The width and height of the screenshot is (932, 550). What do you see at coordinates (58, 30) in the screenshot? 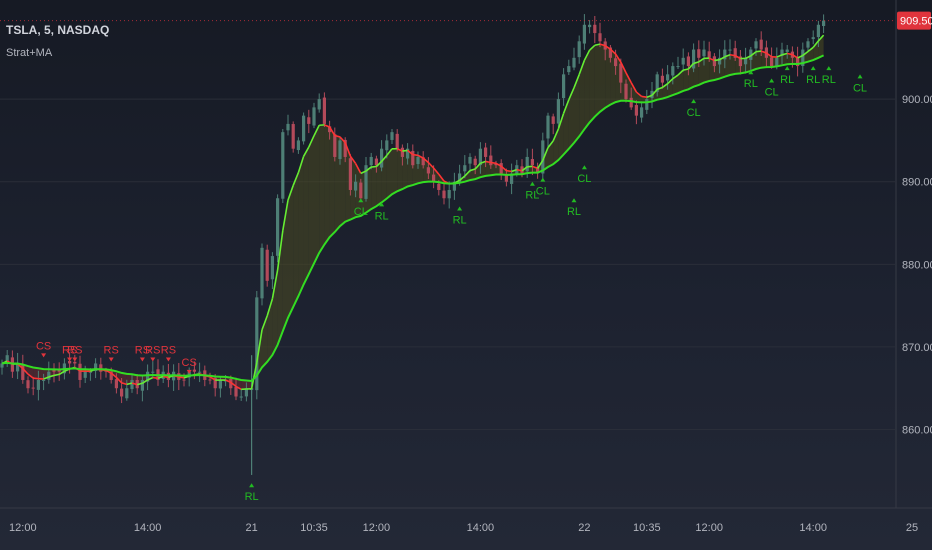
I see `symbol-title: TSLA, 5, NASDAQ` at bounding box center [58, 30].